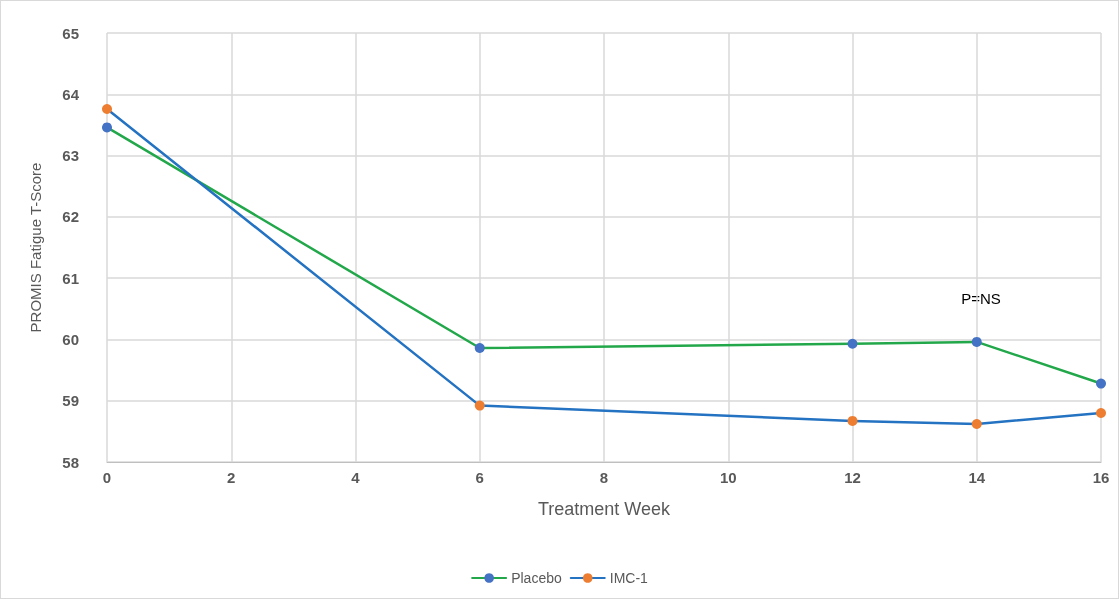  Describe the element at coordinates (728, 477) in the screenshot. I see `x-tick-label: 10` at that location.